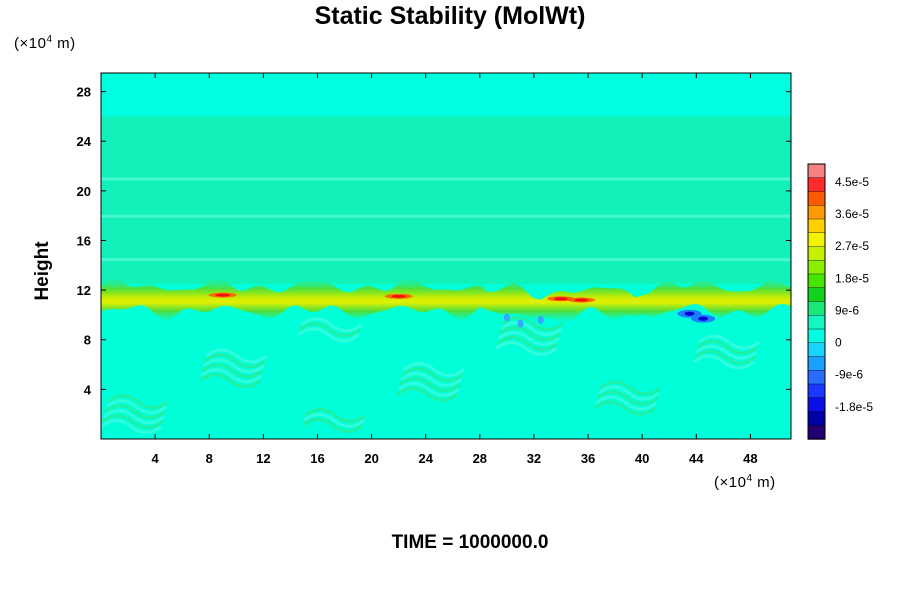 The width and height of the screenshot is (900, 600). What do you see at coordinates (696, 458) in the screenshot?
I see `x-tick-label: 44` at bounding box center [696, 458].